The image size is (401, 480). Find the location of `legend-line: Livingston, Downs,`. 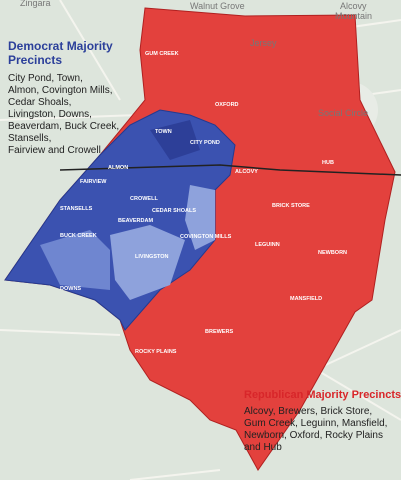

legend-line: Livingston, Downs, is located at coordinates (50, 114).